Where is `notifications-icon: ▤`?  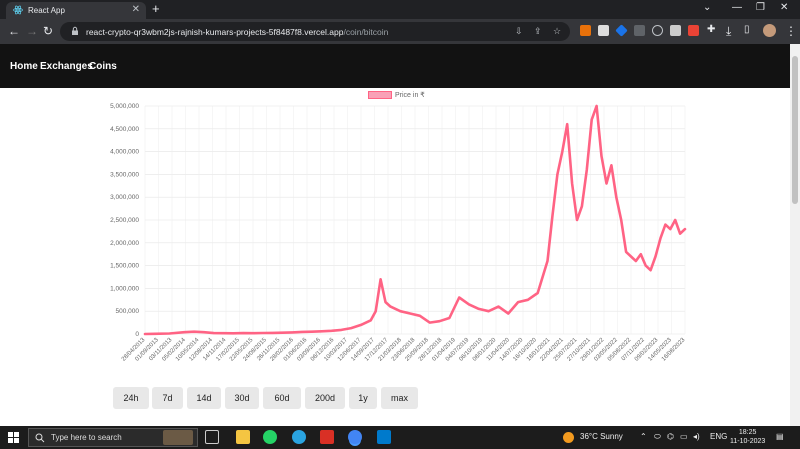
notifications-icon: ▤ is located at coordinates (780, 436).